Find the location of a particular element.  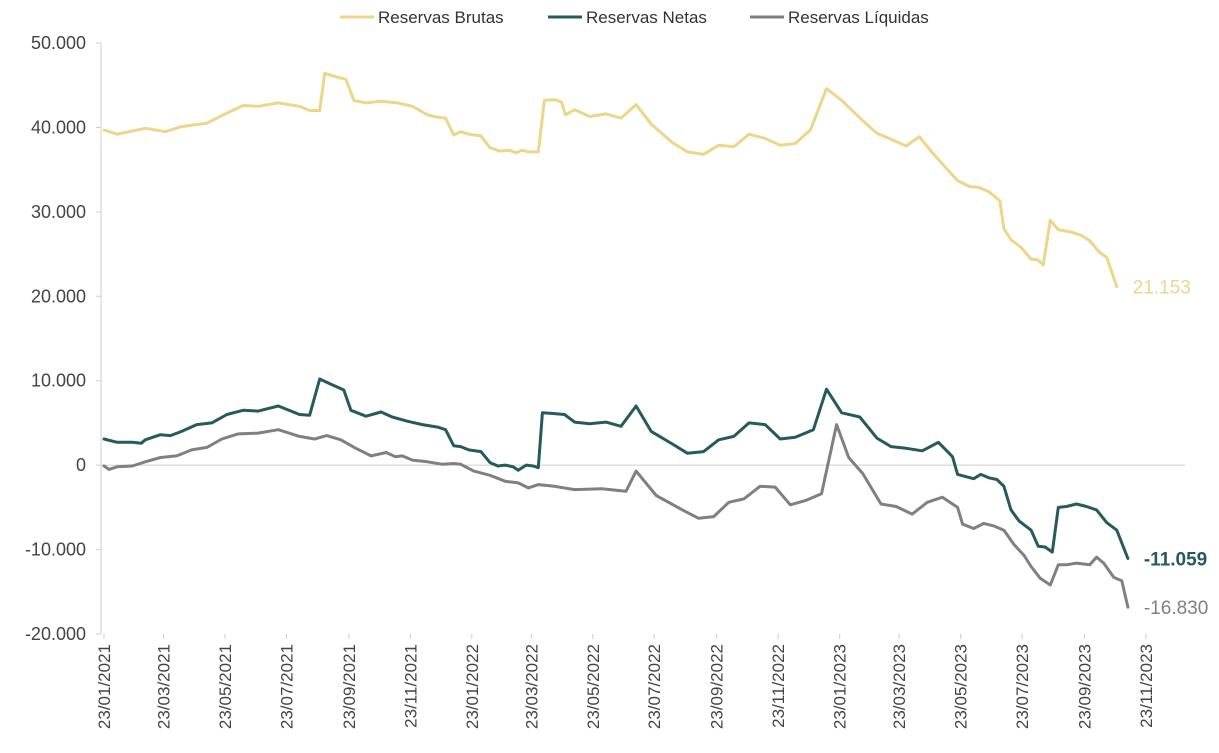

end-labels: 21.153 -11.059 -16.830 is located at coordinates (1171, 449).